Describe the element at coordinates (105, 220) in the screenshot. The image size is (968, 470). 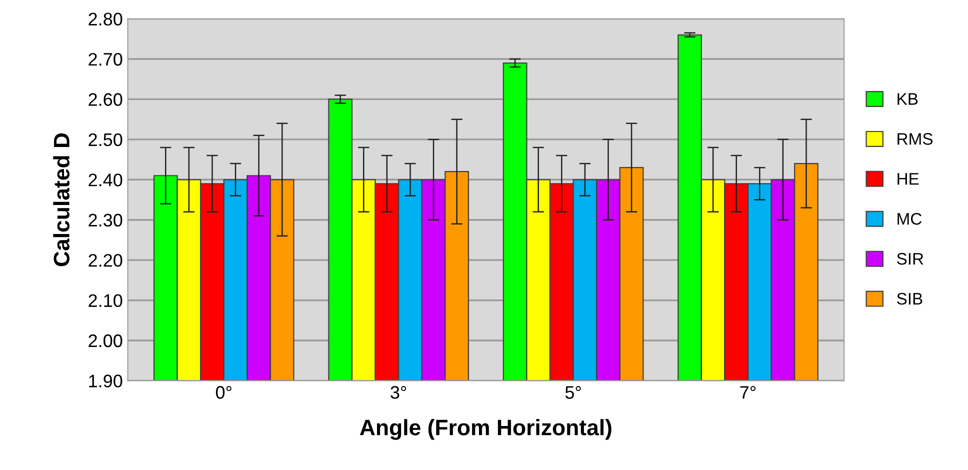
I see `y-tick-label: 2.30` at that location.